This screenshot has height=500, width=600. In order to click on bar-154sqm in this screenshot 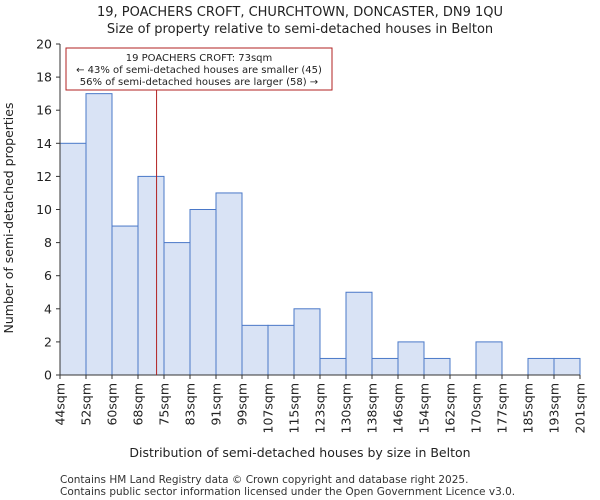, I will do `click(437, 366)`.